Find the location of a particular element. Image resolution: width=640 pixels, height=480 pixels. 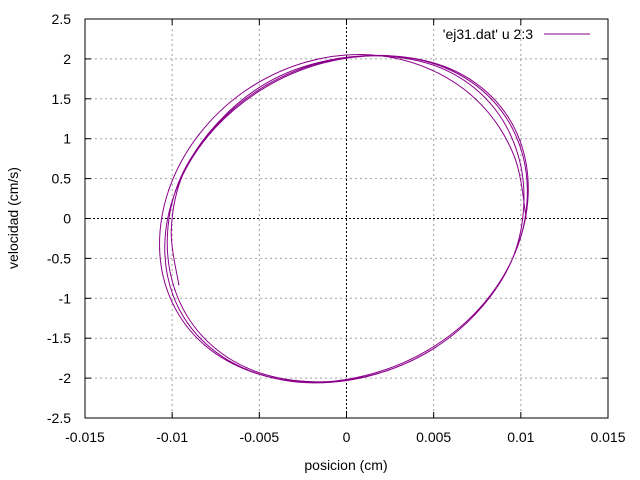

y-tick-labels: -2.5 -2 -1.5 -1 -0.5 0 0.5 1 1.5 2 2.5 is located at coordinates (59, 218).